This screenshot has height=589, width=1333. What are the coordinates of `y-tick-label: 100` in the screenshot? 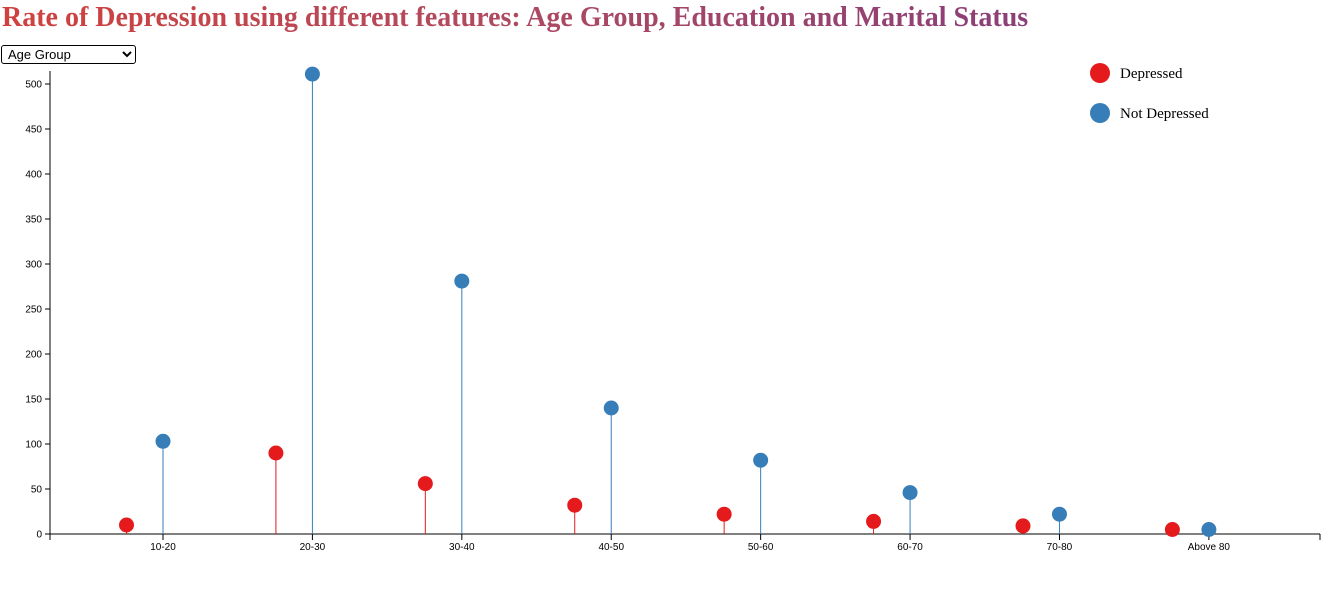 It's located at (33, 445).